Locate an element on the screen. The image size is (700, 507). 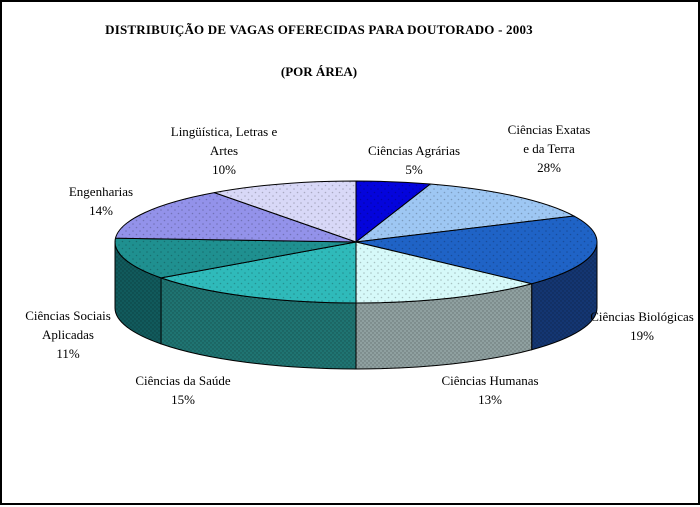
pie-rim-pattern-biologicas is located at coordinates (564, 296).